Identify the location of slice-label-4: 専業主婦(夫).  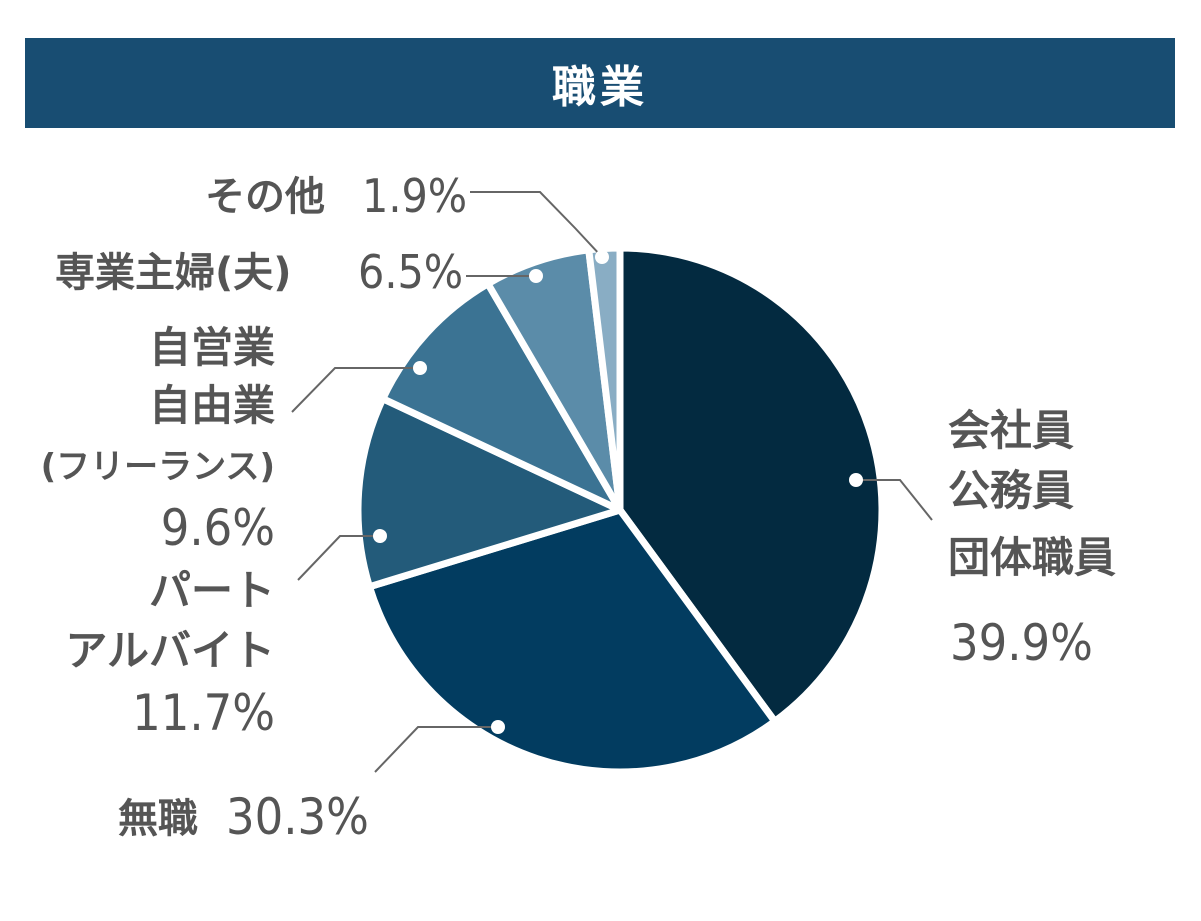
(173, 273).